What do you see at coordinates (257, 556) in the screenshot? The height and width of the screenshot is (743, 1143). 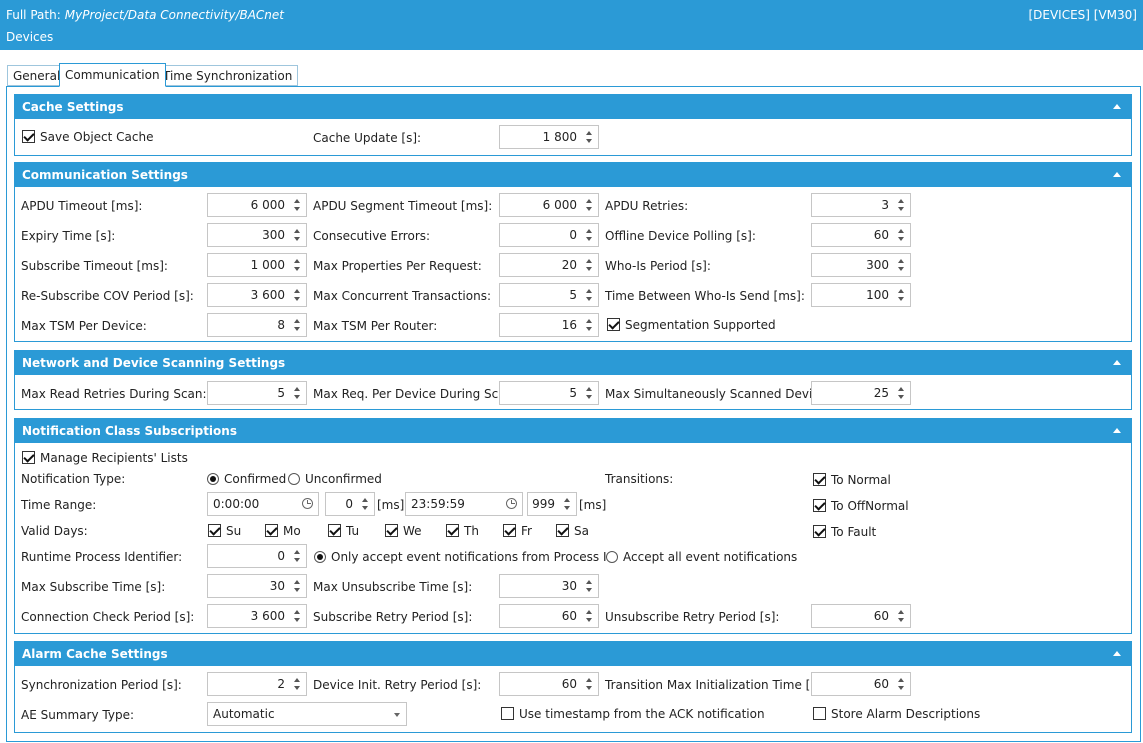 I see `runtime-process-spinner: 0` at bounding box center [257, 556].